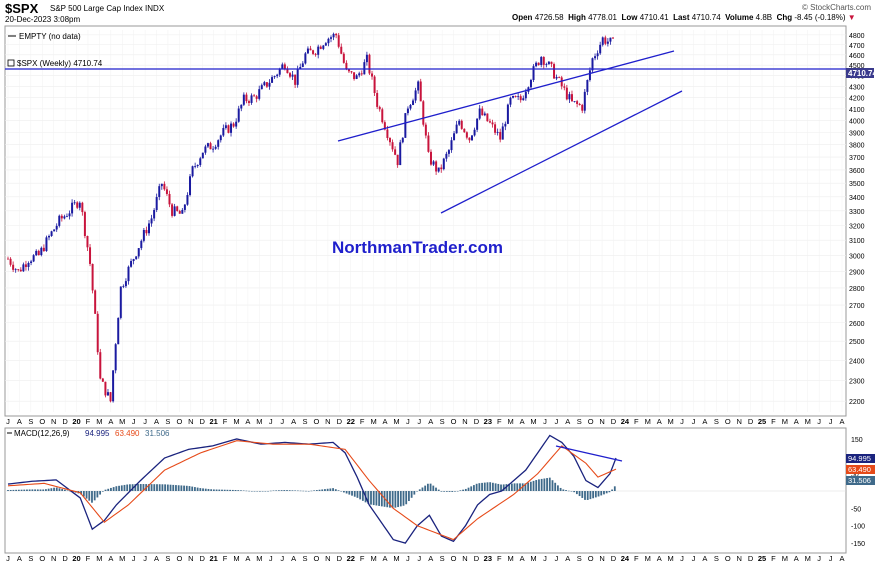 The image size is (877, 564). What do you see at coordinates (857, 158) in the screenshot?
I see `price-tick-label: 3700` at bounding box center [857, 158].